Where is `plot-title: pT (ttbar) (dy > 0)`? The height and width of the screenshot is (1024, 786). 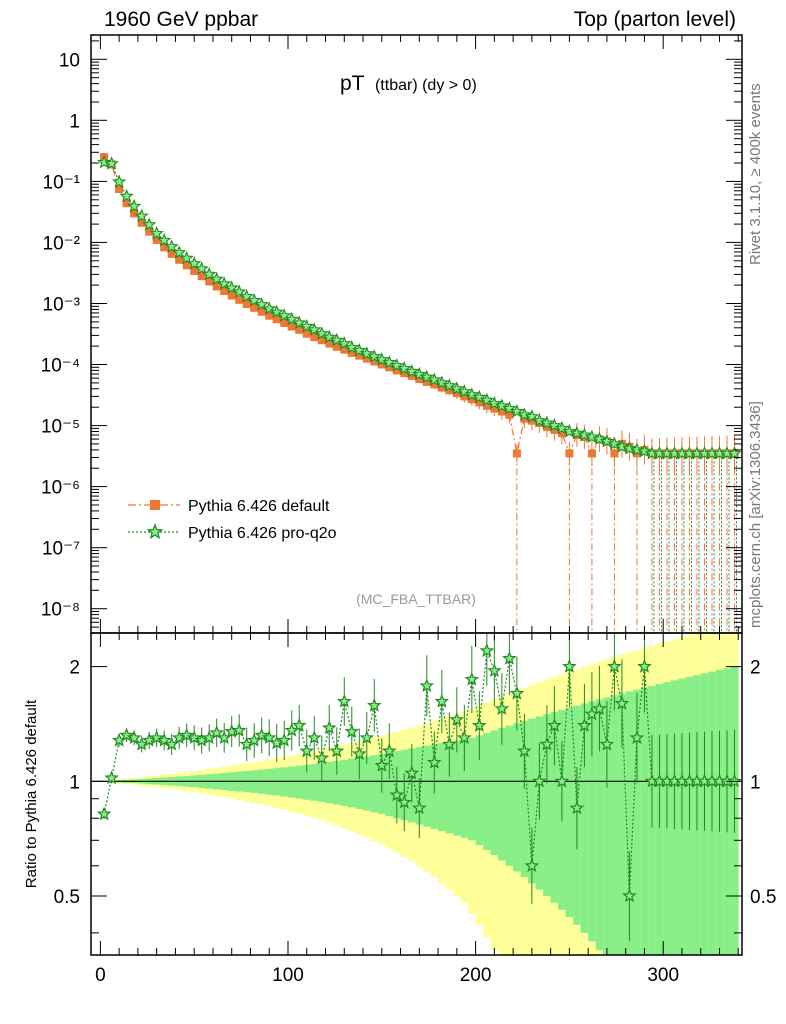
plot-title: pT (ttbar) (dy > 0) is located at coordinates (408, 83).